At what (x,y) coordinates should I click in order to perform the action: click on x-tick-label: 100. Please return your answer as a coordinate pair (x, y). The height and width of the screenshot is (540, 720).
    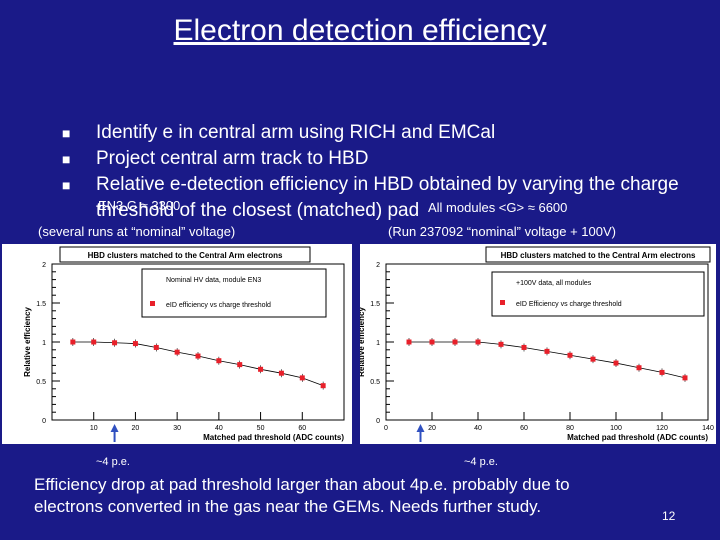
    Looking at the image, I should click on (616, 428).